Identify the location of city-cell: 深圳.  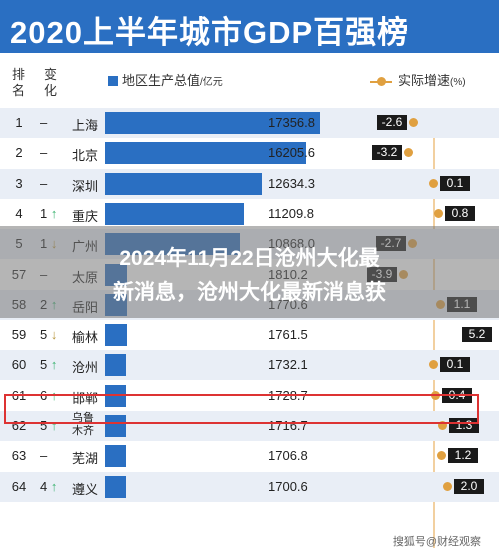
(85, 186).